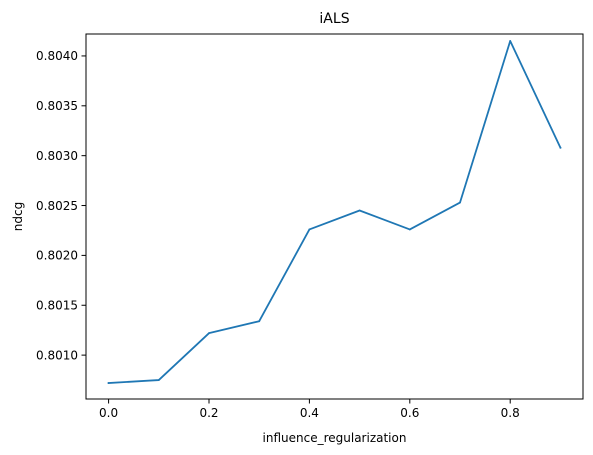 This screenshot has height=455, width=593. I want to click on y-tick-label: 0.8035, so click(57, 106).